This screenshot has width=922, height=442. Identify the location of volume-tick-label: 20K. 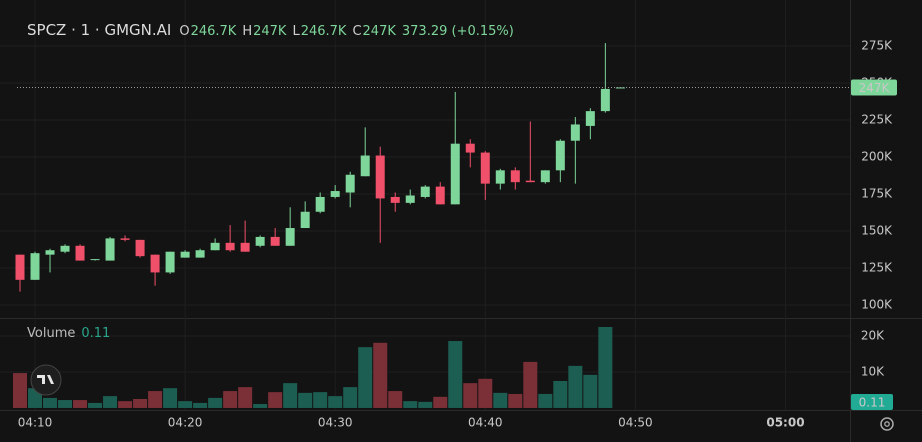
(873, 335).